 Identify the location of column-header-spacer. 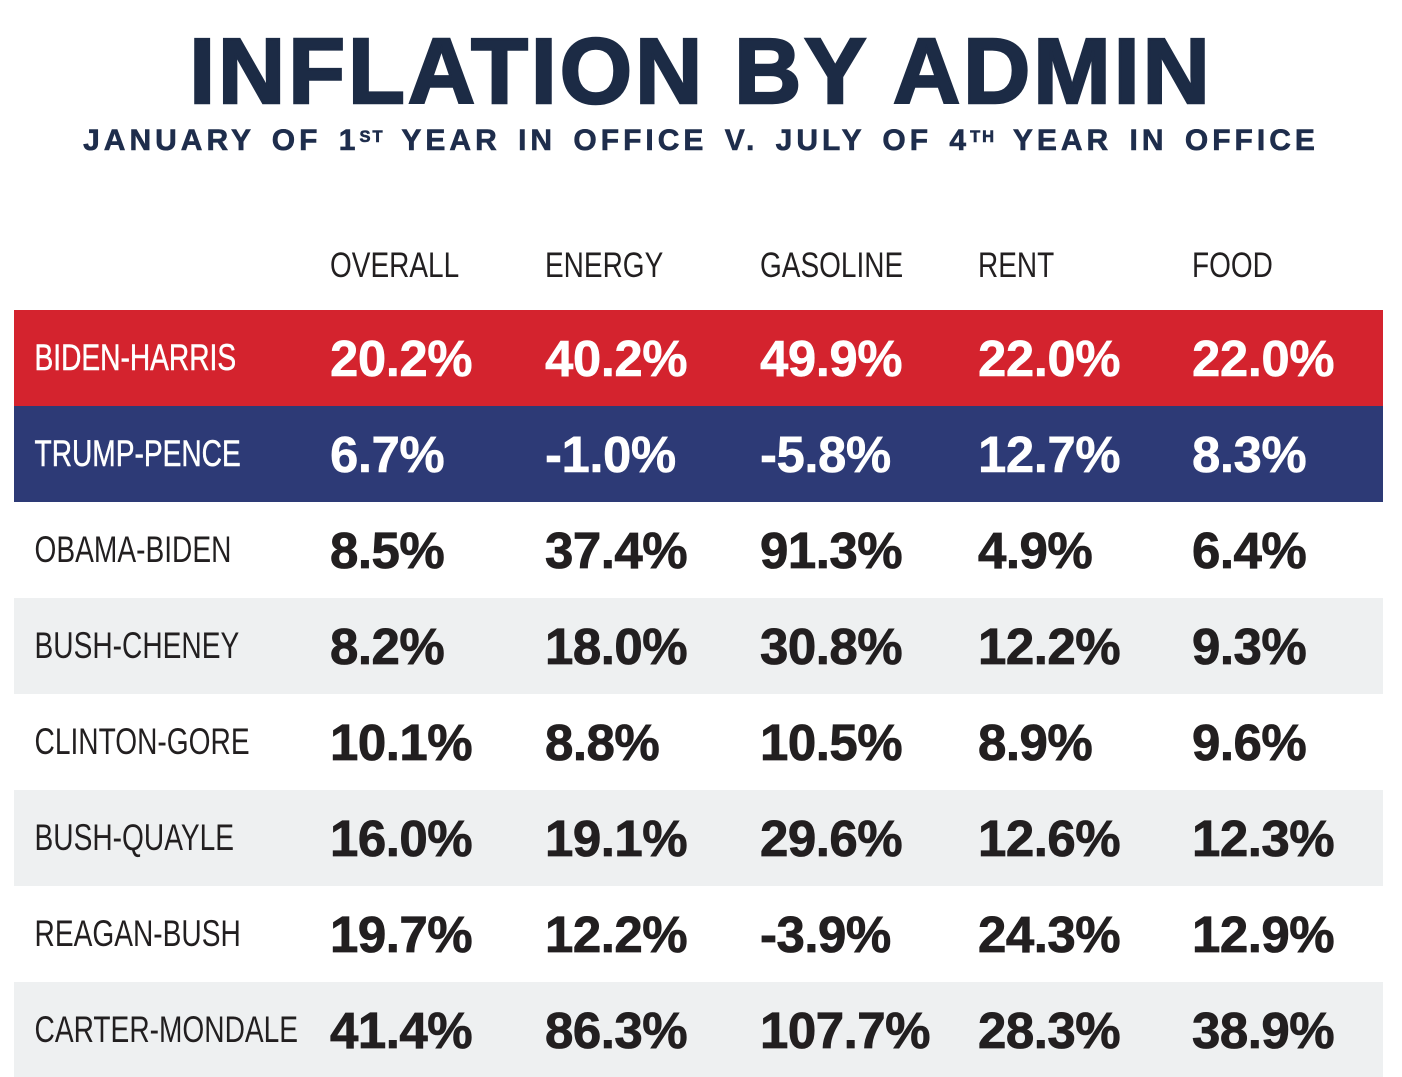
(140, 298).